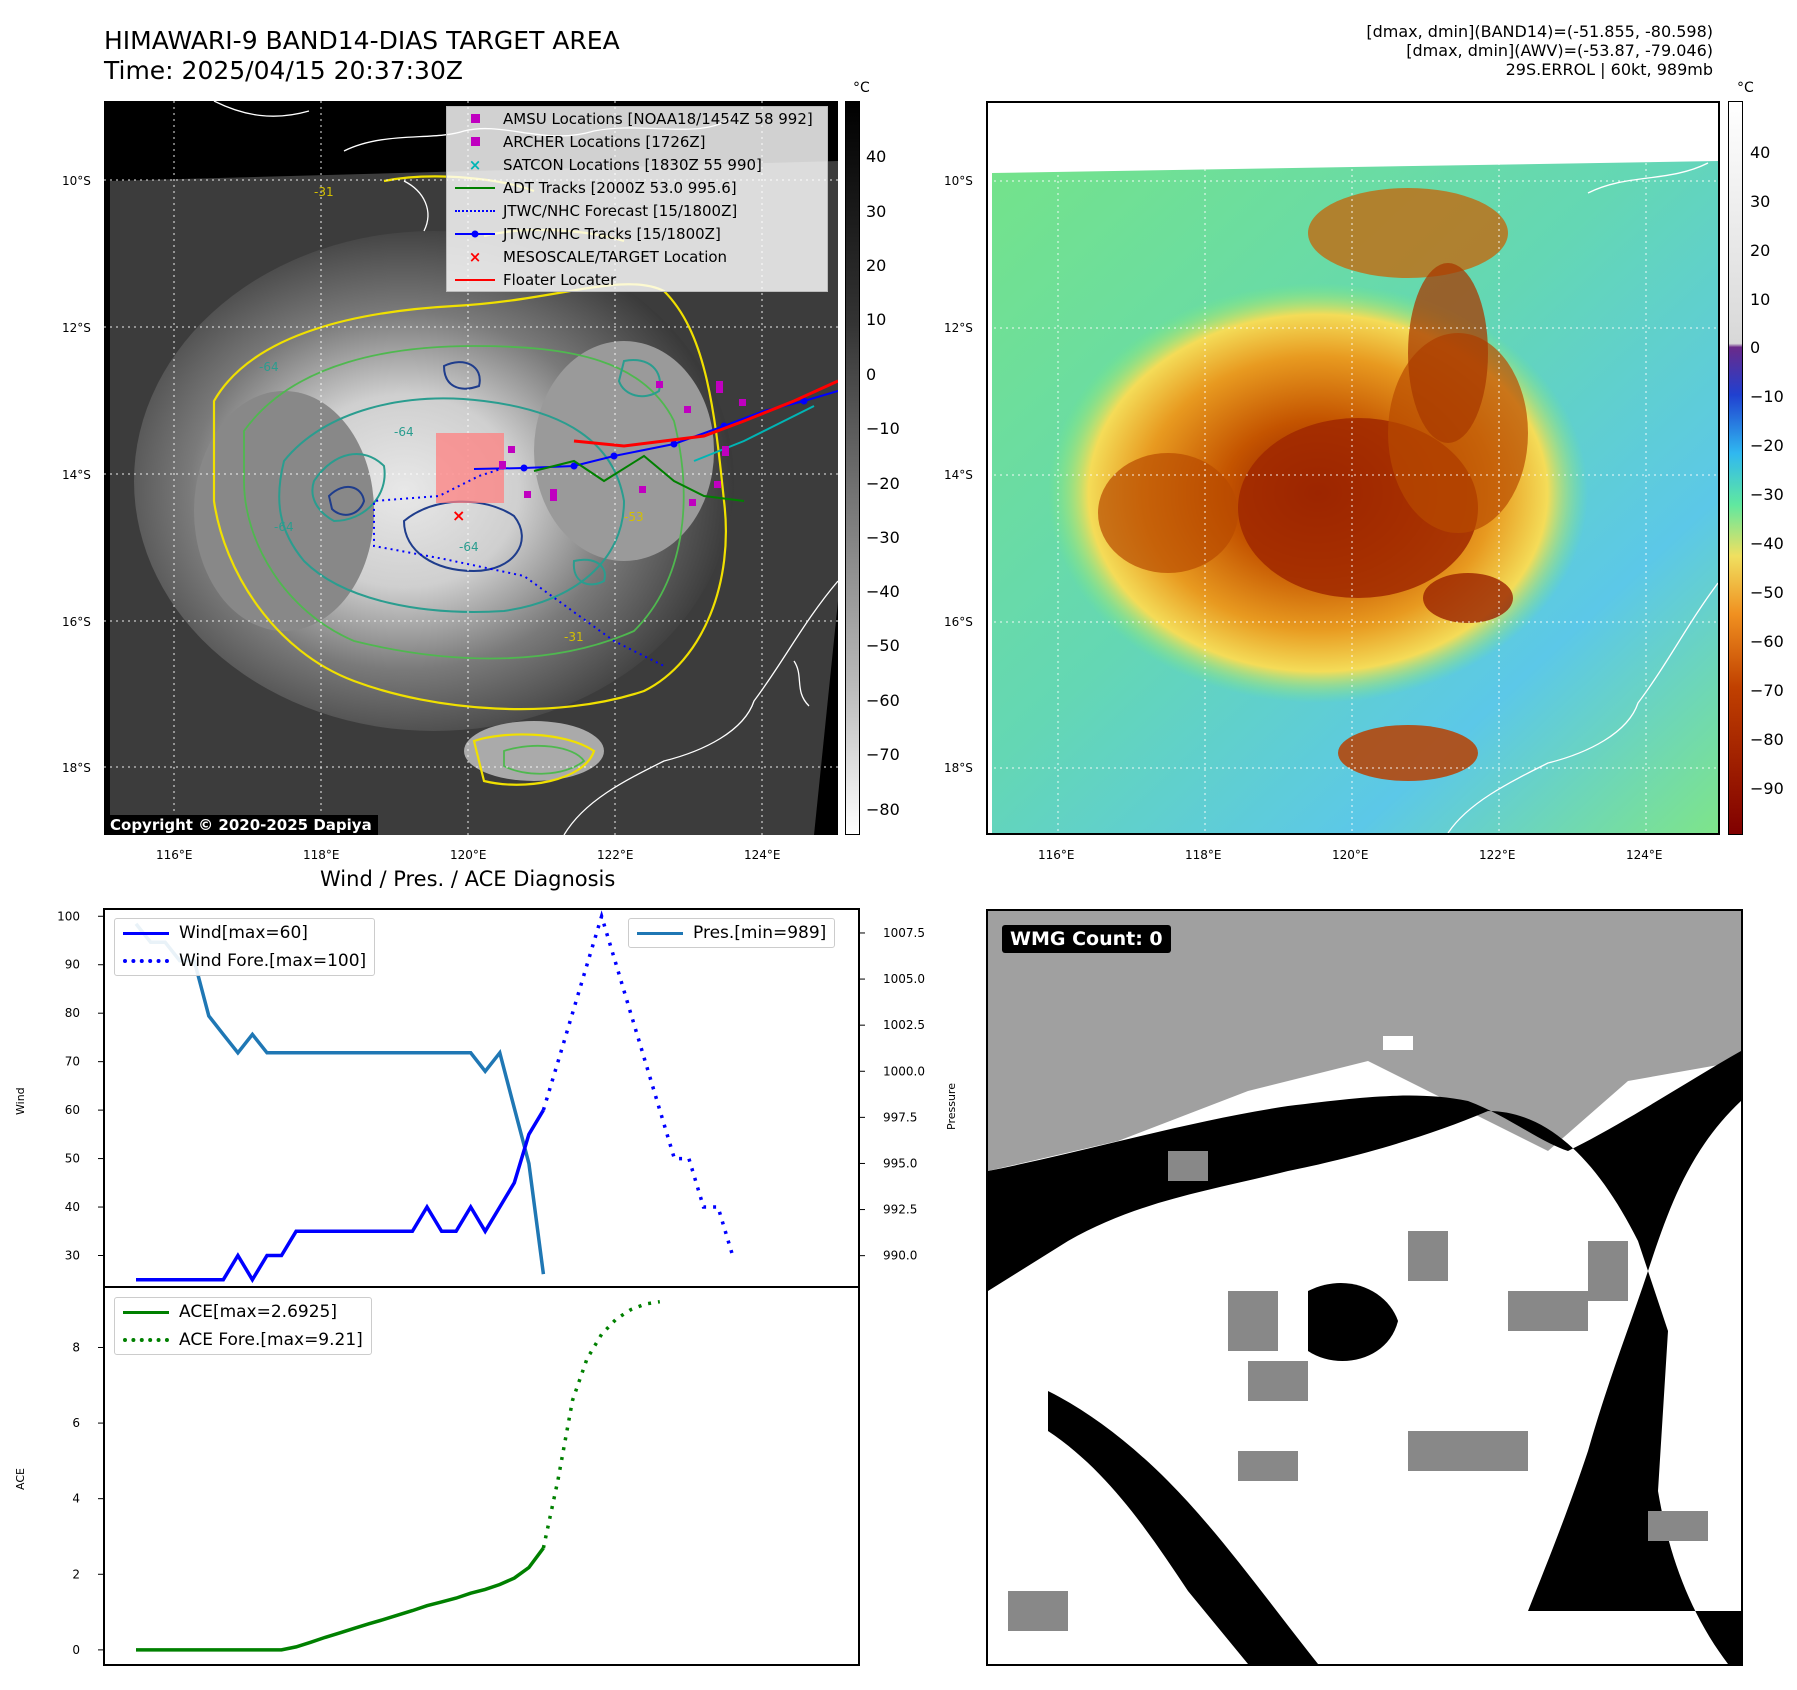  Describe the element at coordinates (475, 118) in the screenshot. I see `square-marker-icon` at that location.